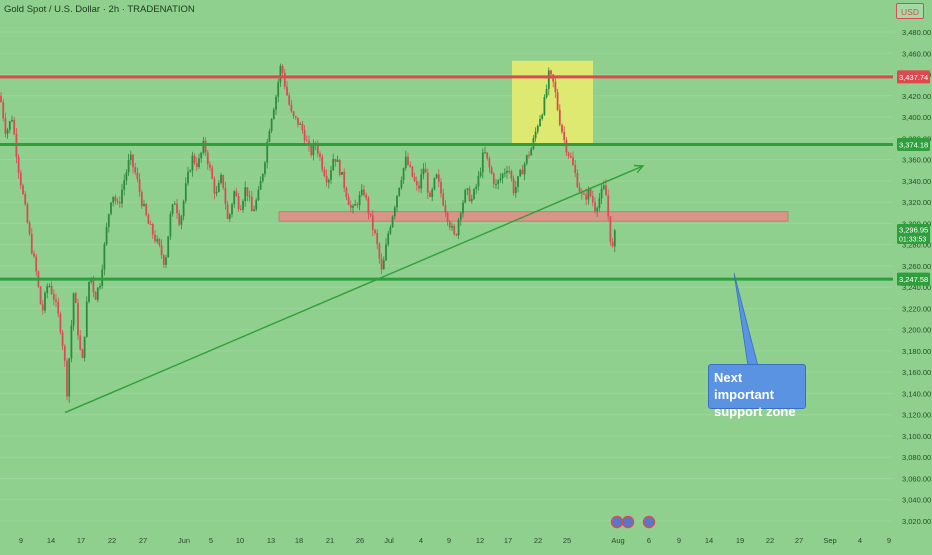 The width and height of the screenshot is (932, 555). I want to click on y-tick-label: 3,160.00, so click(916, 372).